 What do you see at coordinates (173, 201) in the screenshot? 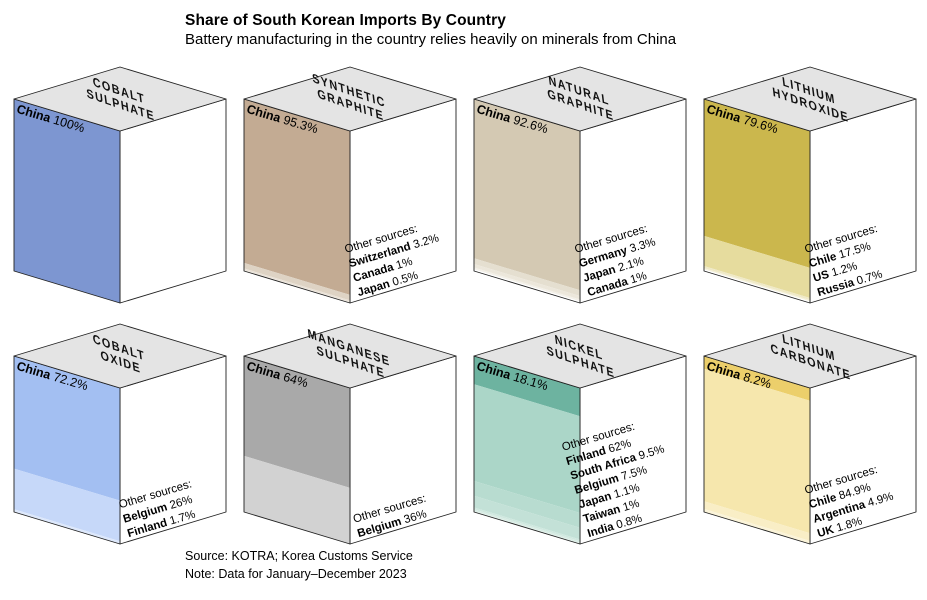
I see `right-face` at bounding box center [173, 201].